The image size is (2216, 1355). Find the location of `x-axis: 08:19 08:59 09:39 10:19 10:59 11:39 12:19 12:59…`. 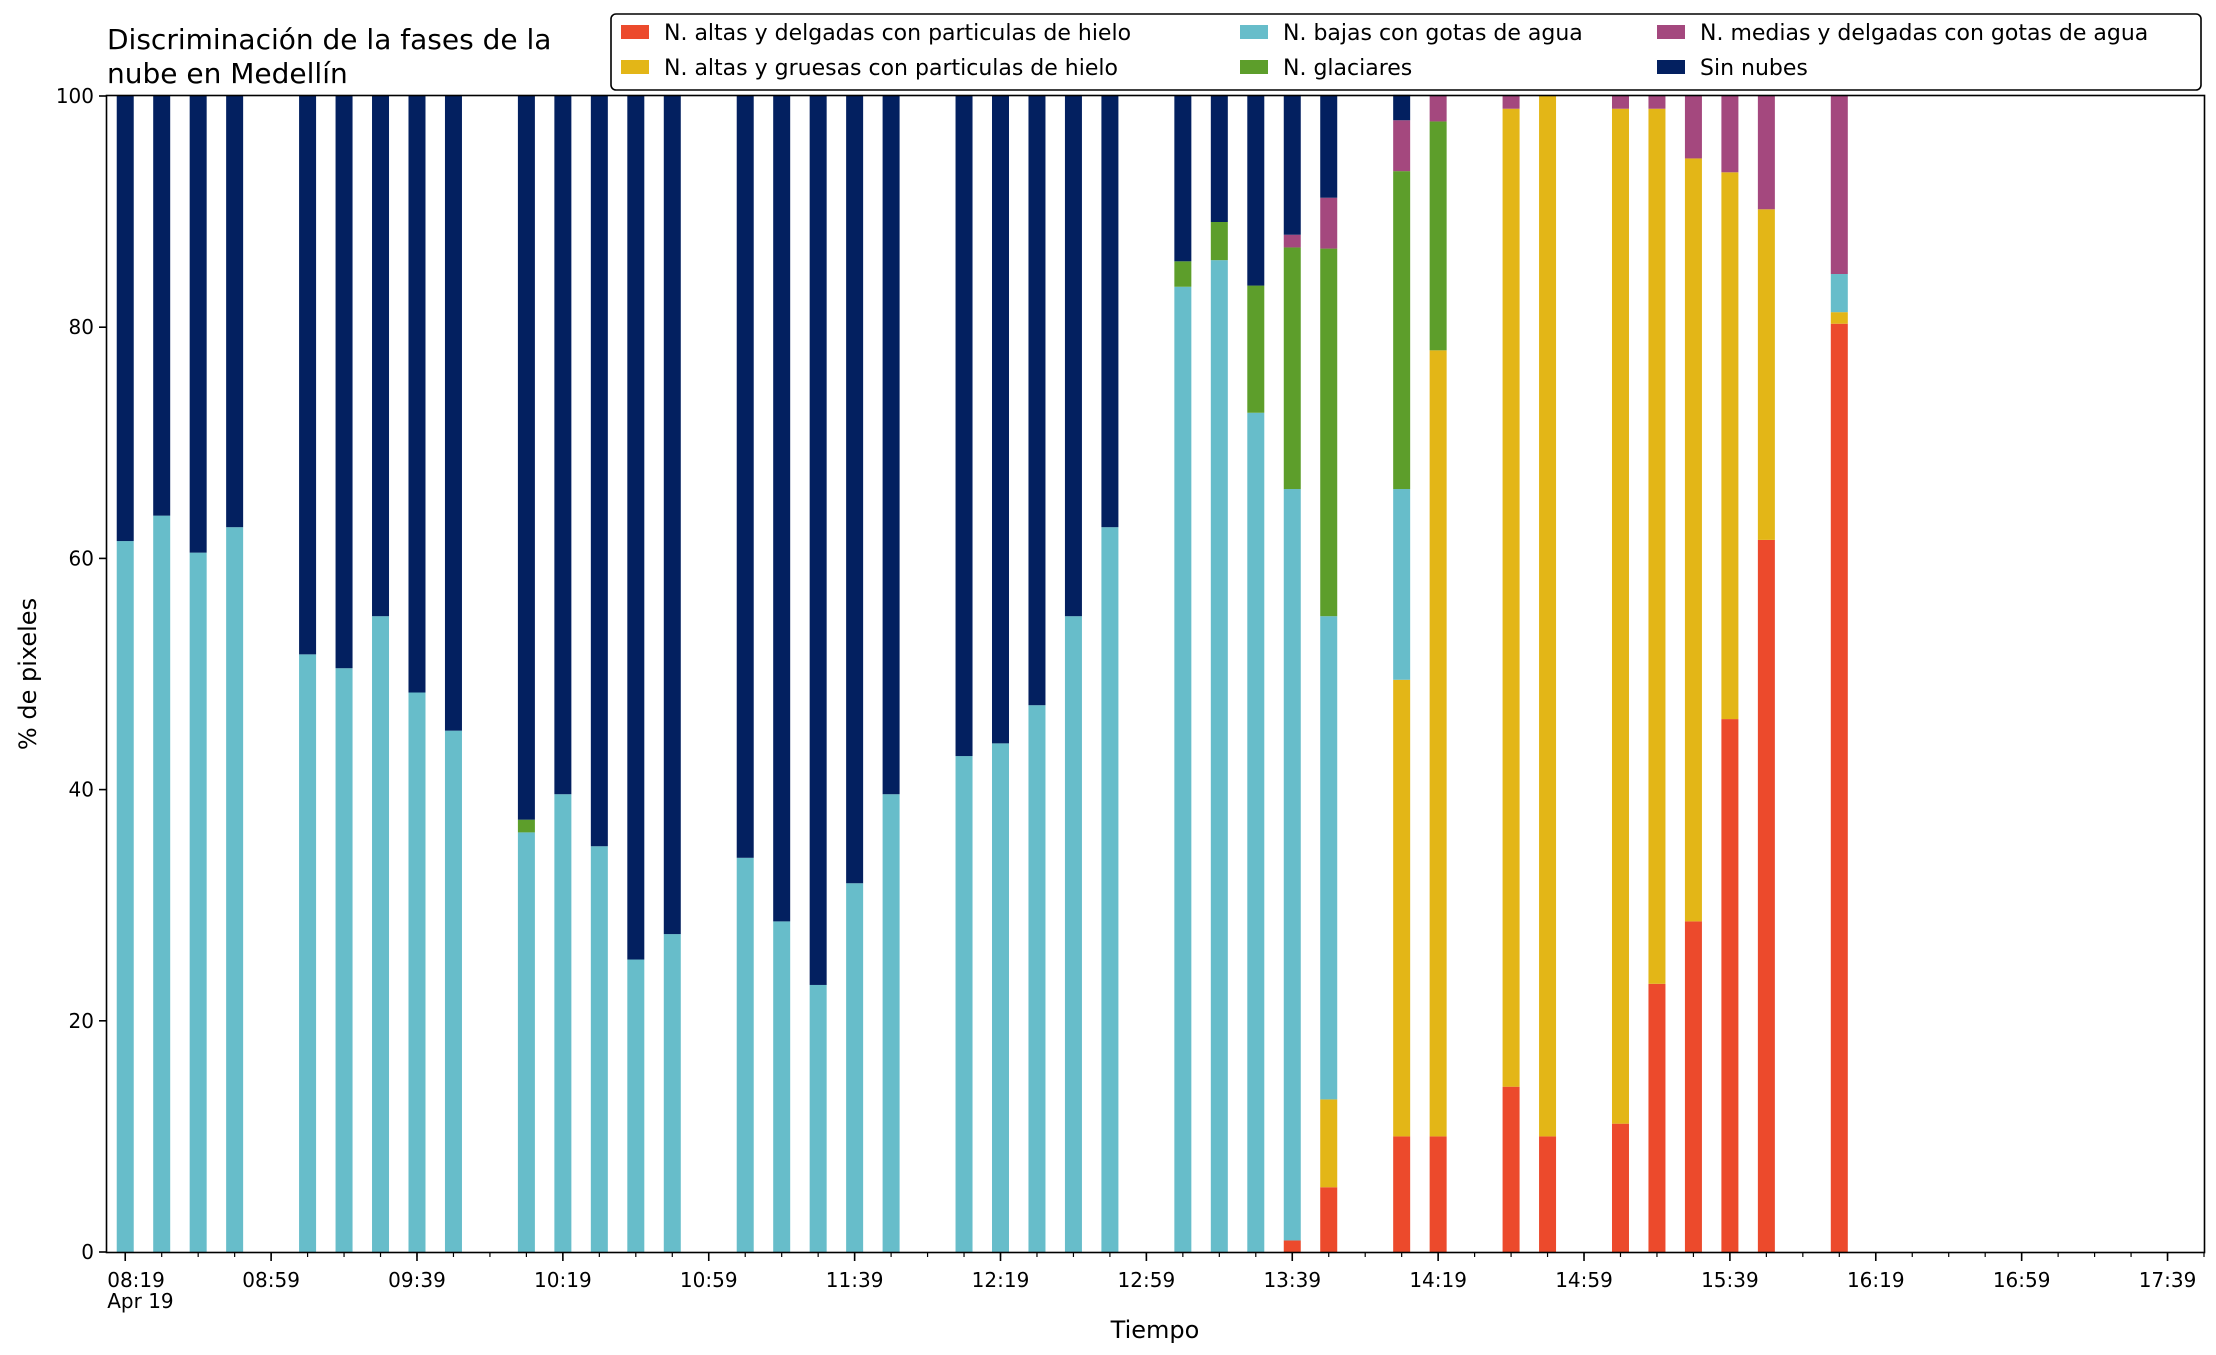

x-axis: 08:19 08:59 09:39 10:19 10:59 11:39 12:19 12:59… is located at coordinates (1156, 1282).